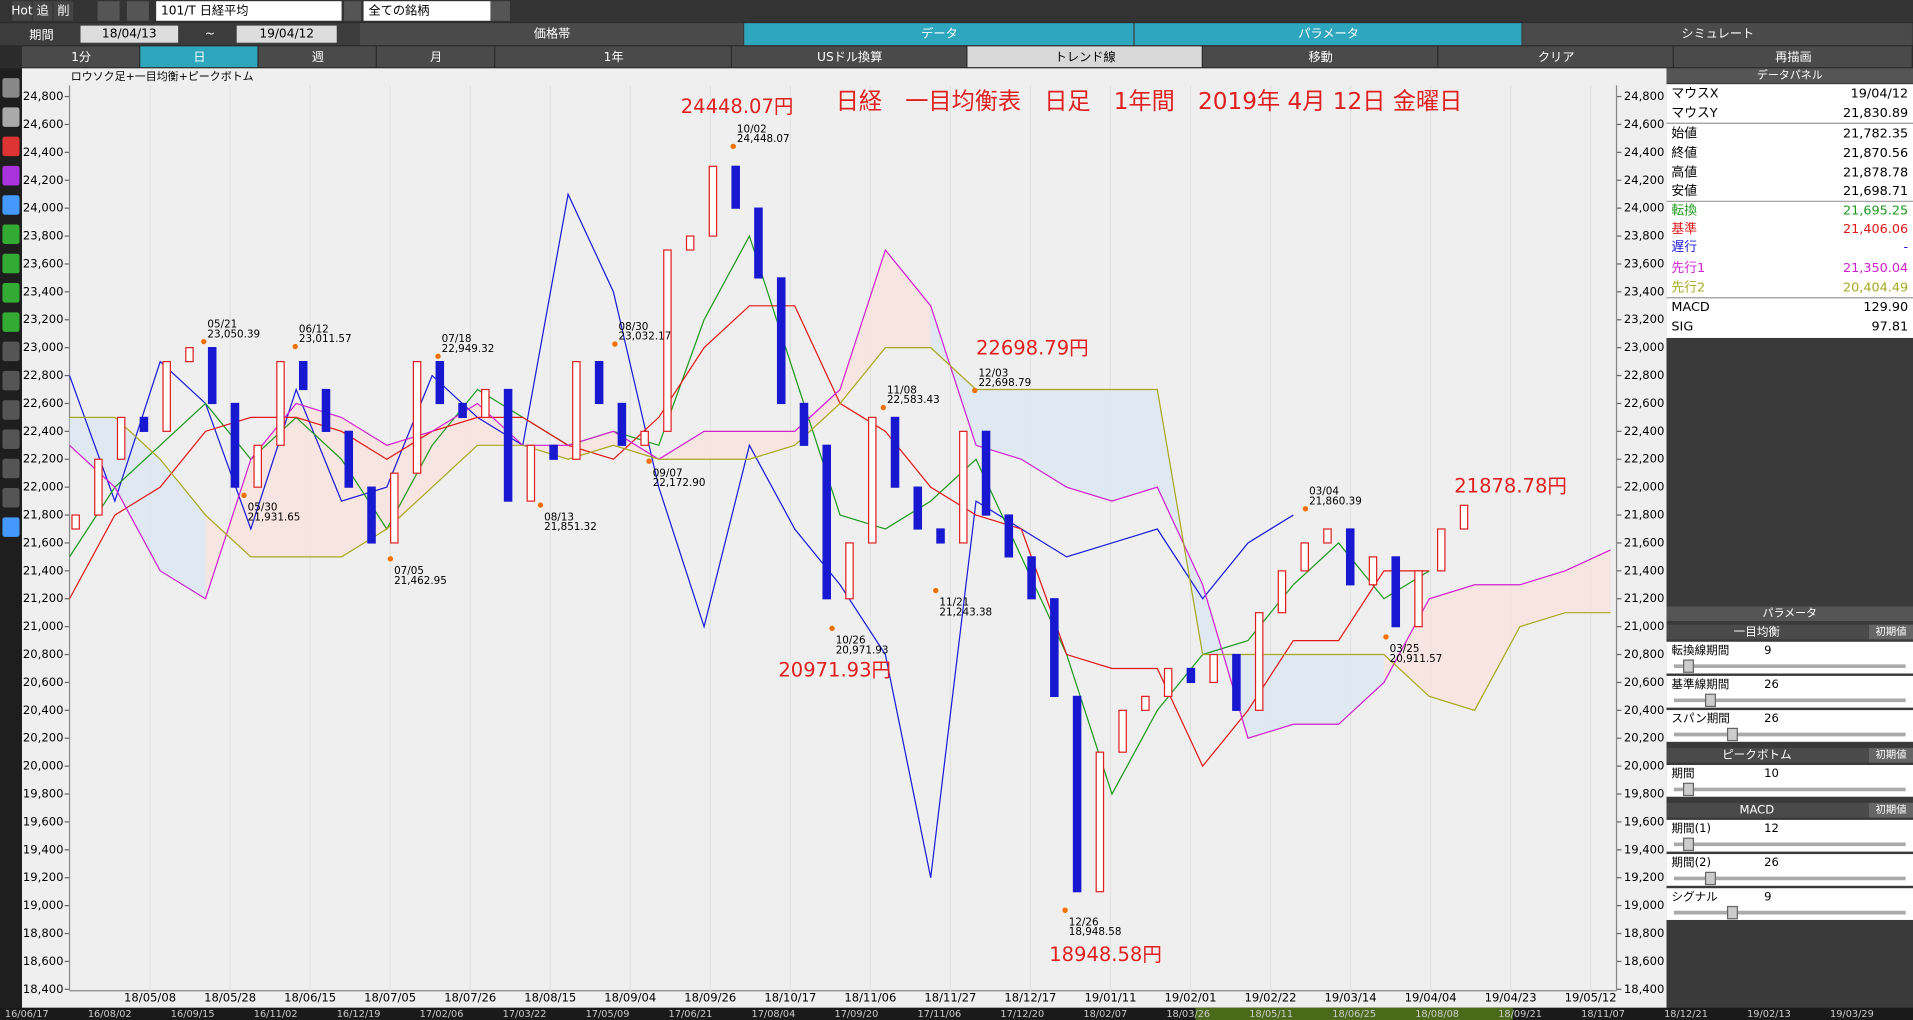 The image size is (1913, 1020). I want to click on panel-value: 20,404.49, so click(1875, 287).